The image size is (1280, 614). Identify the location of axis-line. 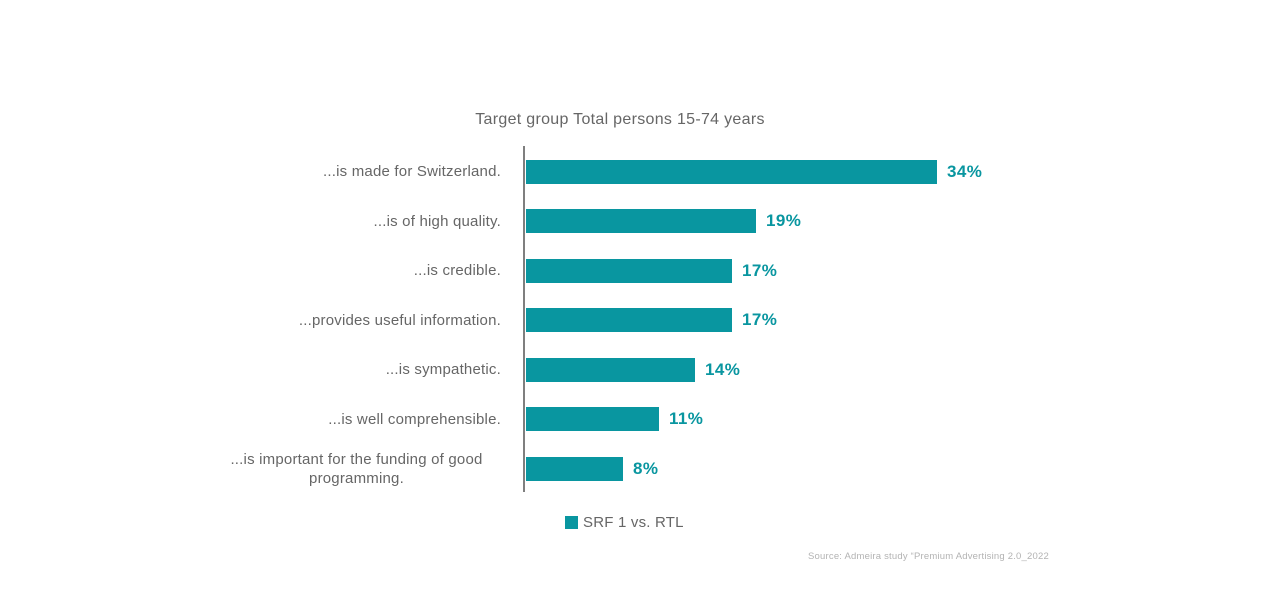
(524, 319).